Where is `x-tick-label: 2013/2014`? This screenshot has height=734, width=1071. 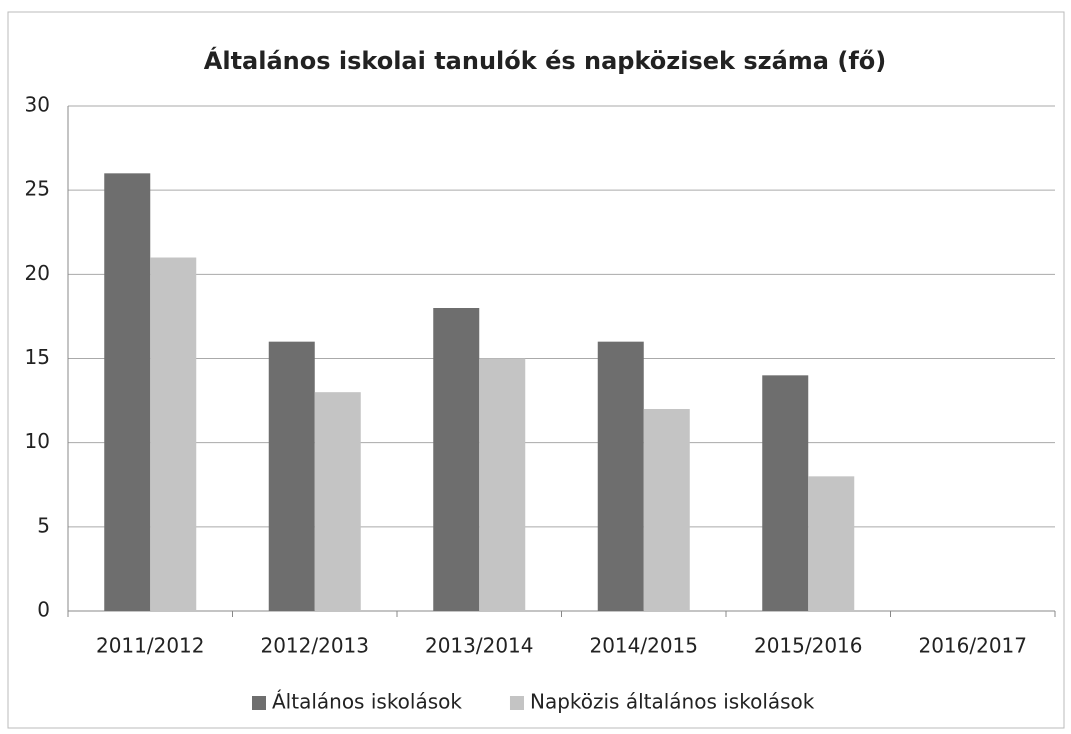
x-tick-label: 2013/2014 is located at coordinates (479, 646).